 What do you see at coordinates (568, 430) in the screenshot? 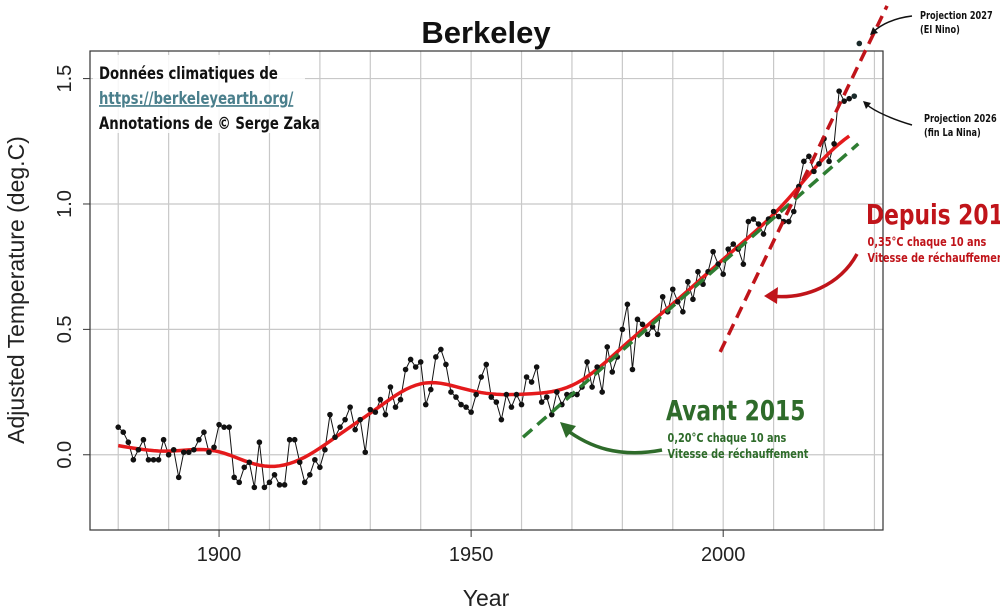
I see `trend-before-arrowhead` at bounding box center [568, 430].